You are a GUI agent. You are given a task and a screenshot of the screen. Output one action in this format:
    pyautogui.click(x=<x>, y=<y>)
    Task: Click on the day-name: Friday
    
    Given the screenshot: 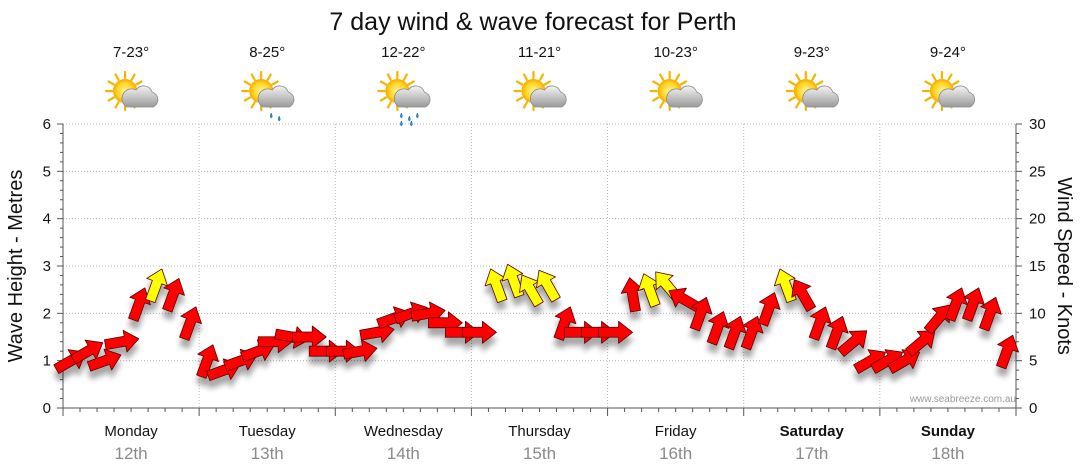 What is the action you would take?
    pyautogui.click(x=676, y=431)
    